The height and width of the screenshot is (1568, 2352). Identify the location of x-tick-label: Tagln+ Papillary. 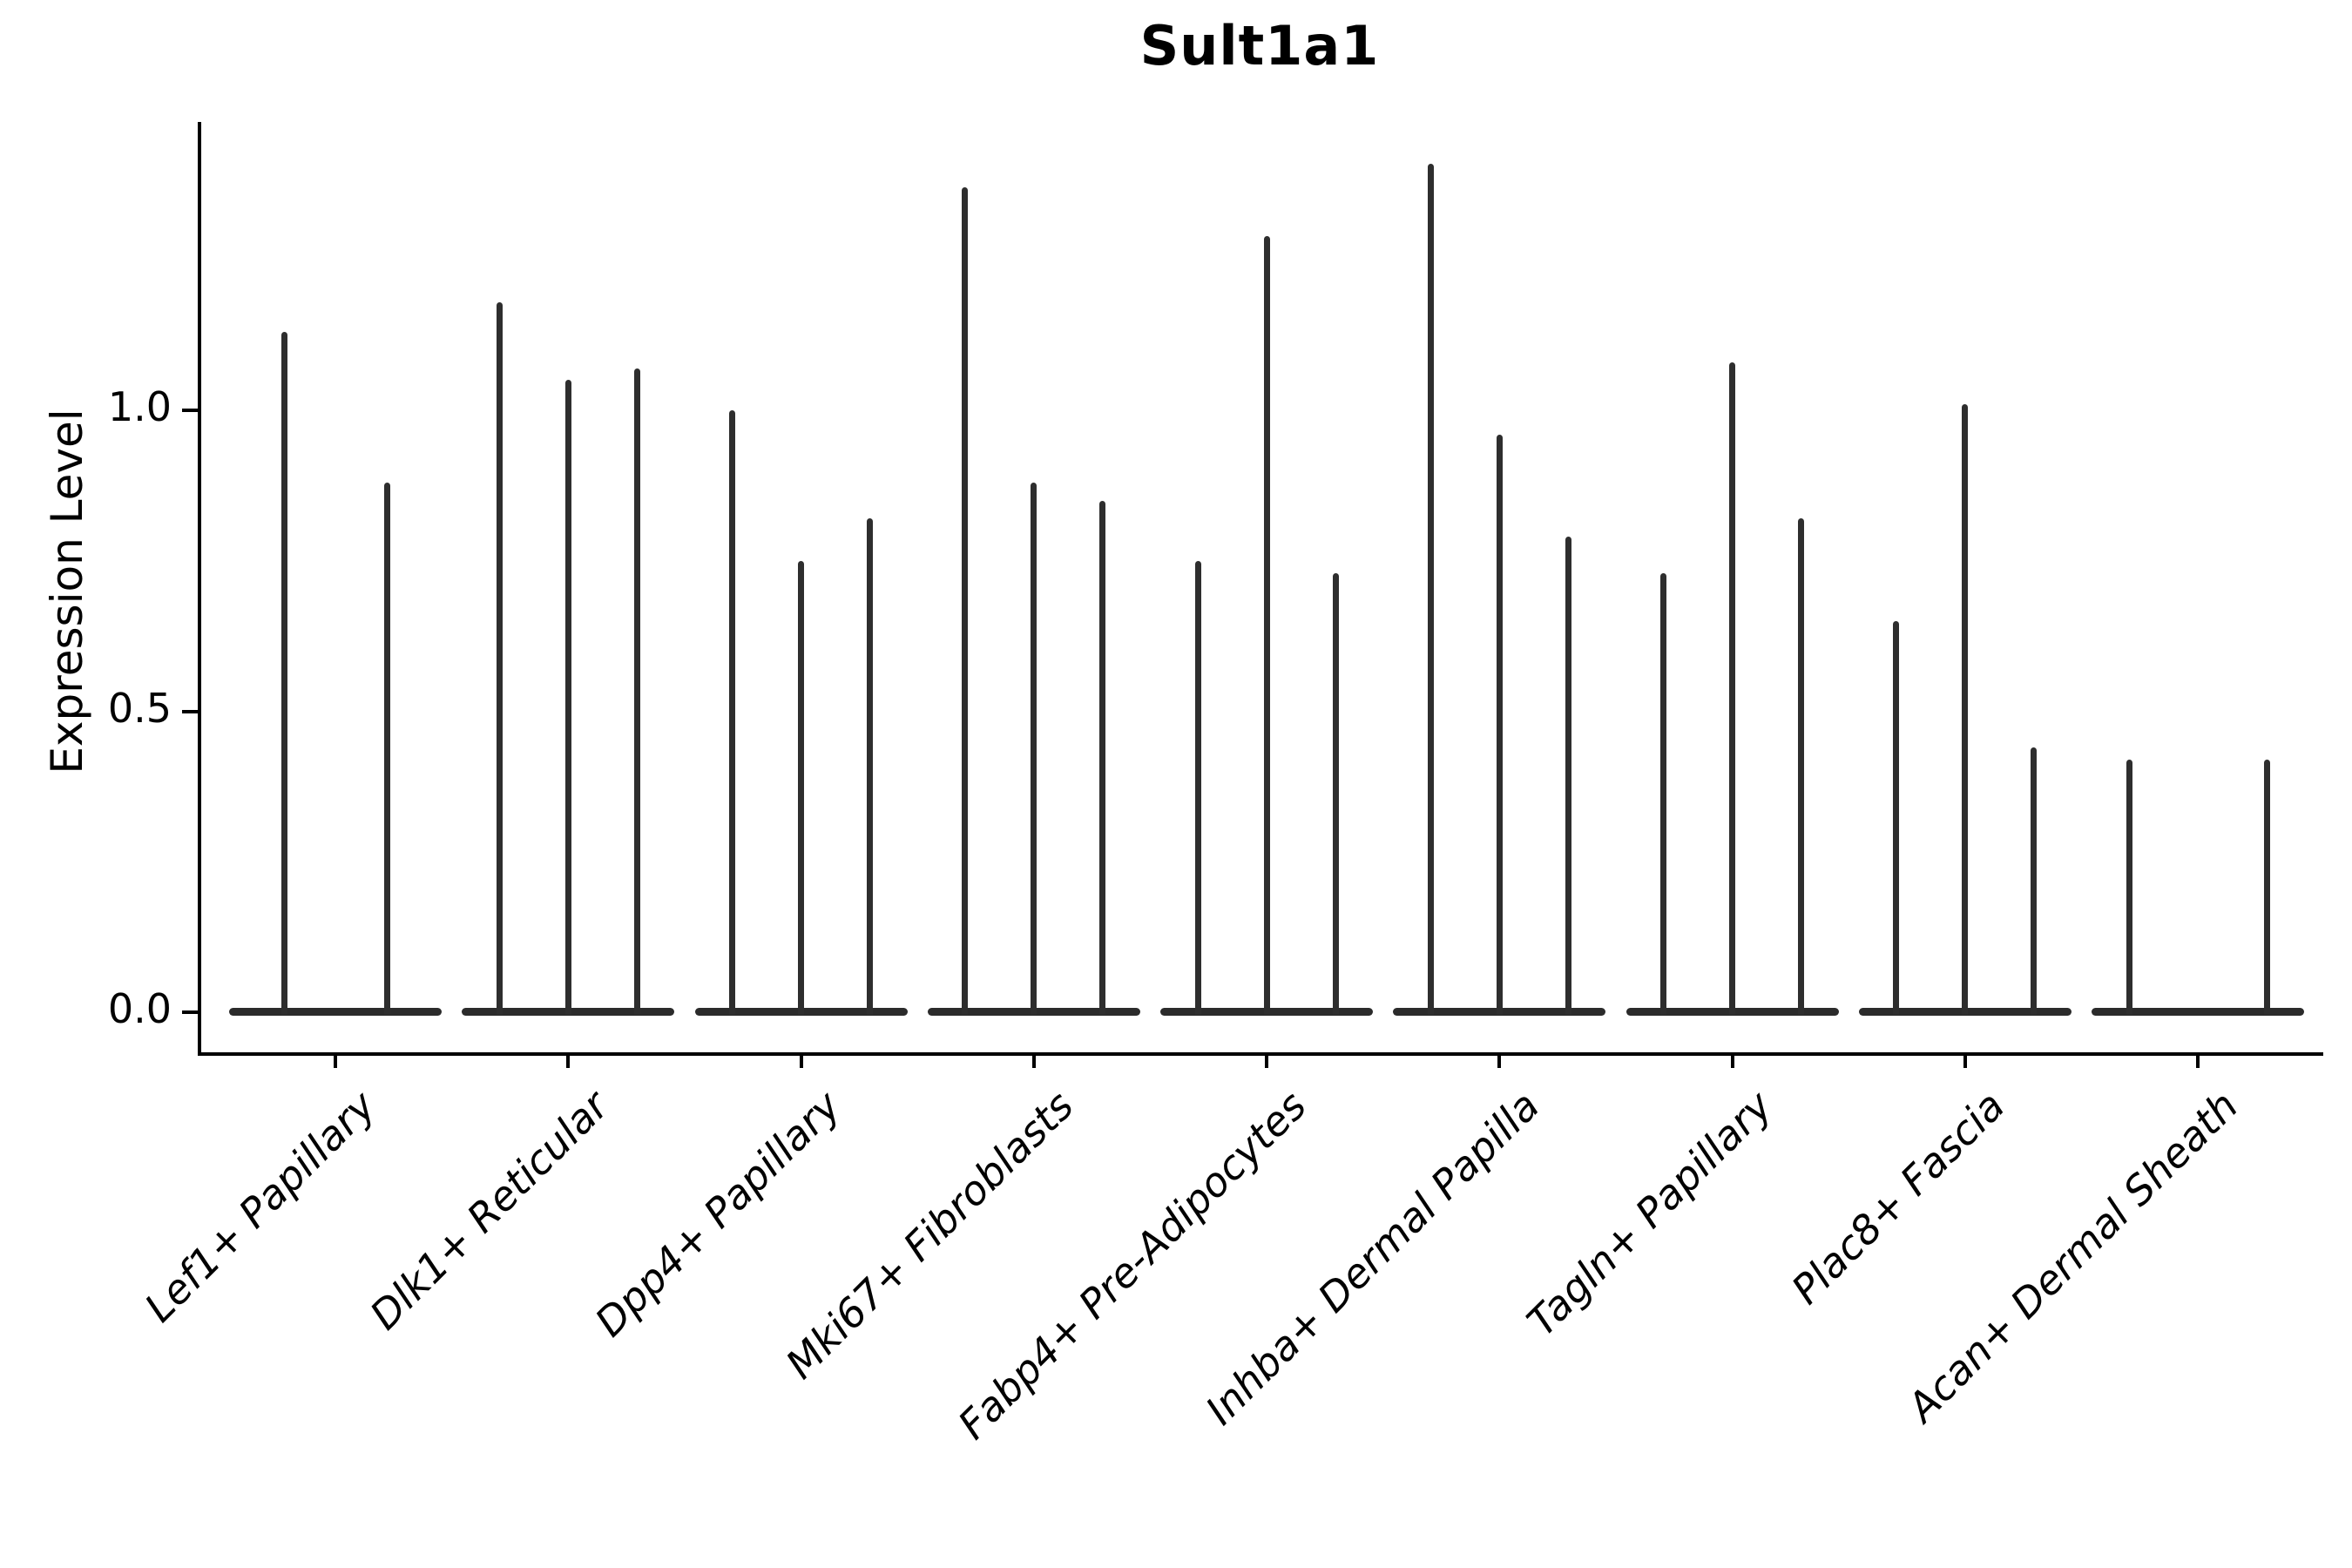
(1649, 1214).